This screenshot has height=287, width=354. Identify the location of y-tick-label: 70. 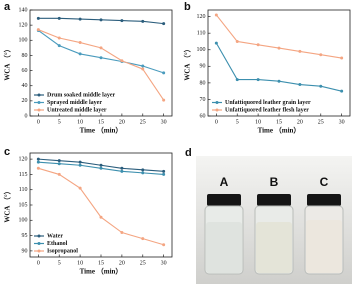
(203, 100).